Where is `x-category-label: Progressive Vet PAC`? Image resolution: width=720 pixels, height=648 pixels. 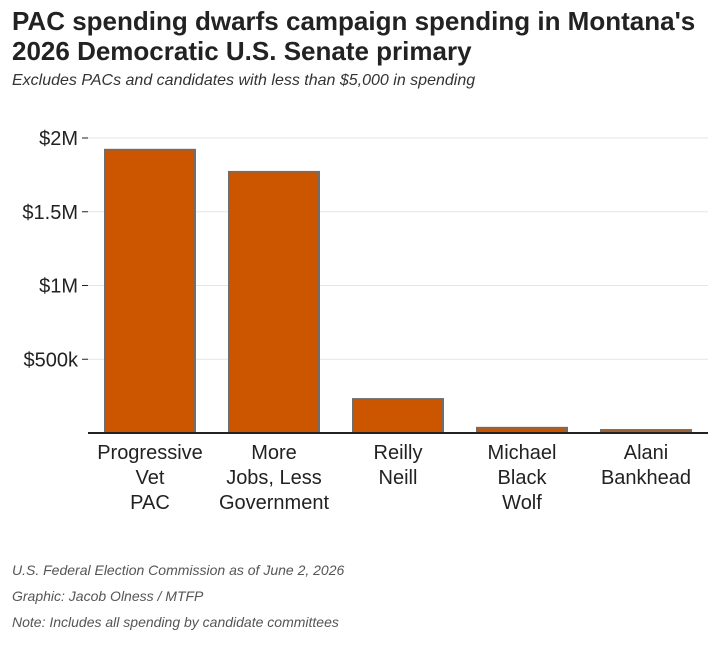 x-category-label: Progressive Vet PAC is located at coordinates (150, 478).